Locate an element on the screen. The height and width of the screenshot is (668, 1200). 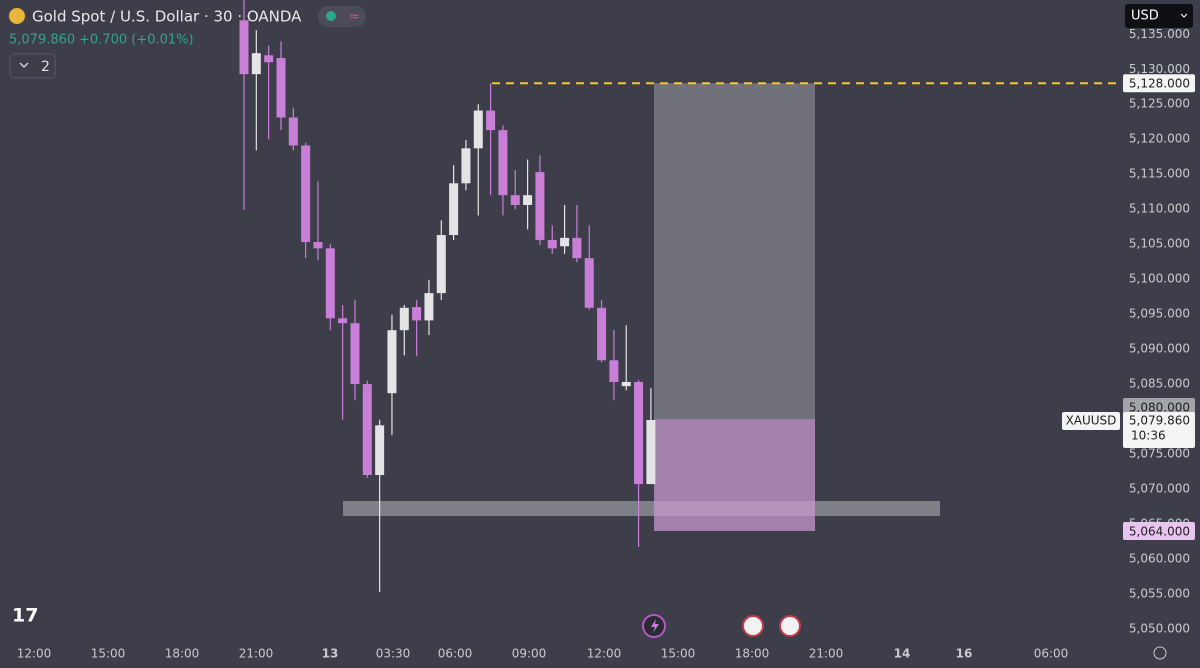
countdown: 10:36 is located at coordinates (1148, 436).